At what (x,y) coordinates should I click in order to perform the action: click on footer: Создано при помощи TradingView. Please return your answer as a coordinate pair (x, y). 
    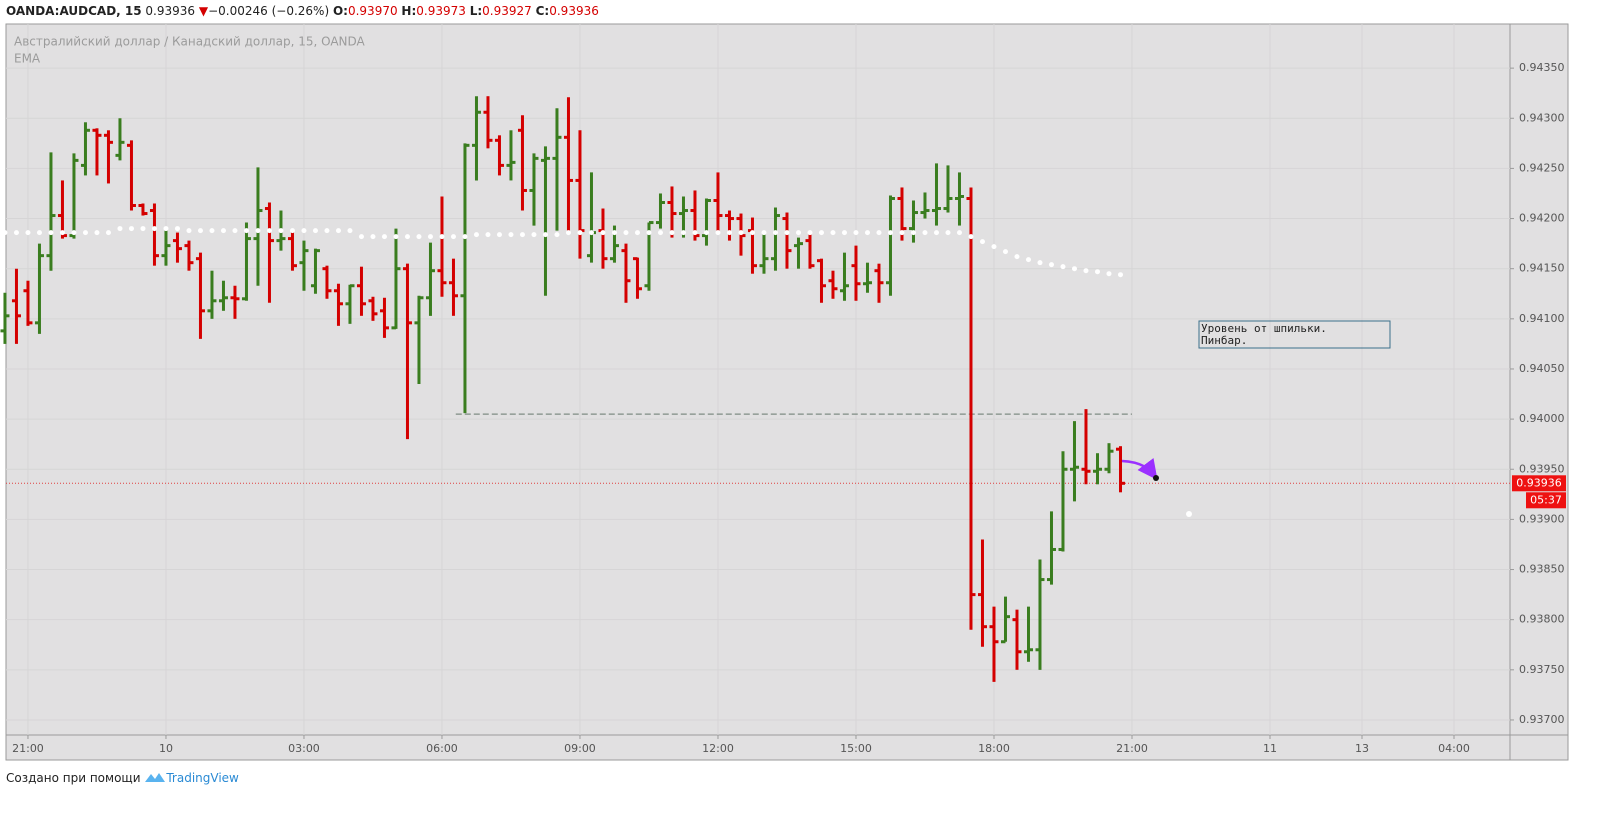
    Looking at the image, I should click on (122, 777).